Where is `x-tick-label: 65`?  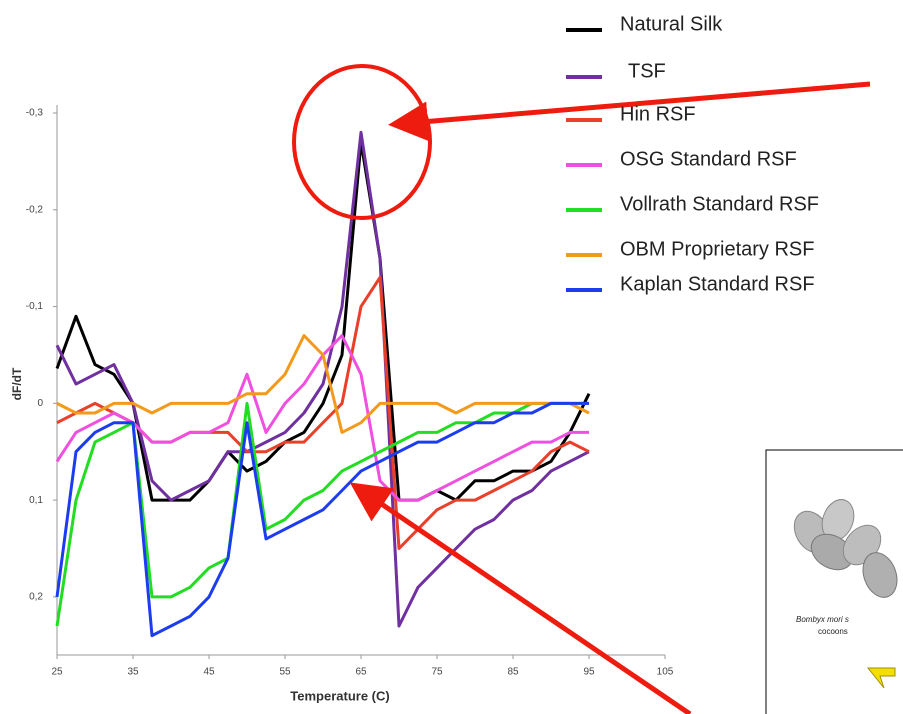 x-tick-label: 65 is located at coordinates (361, 672).